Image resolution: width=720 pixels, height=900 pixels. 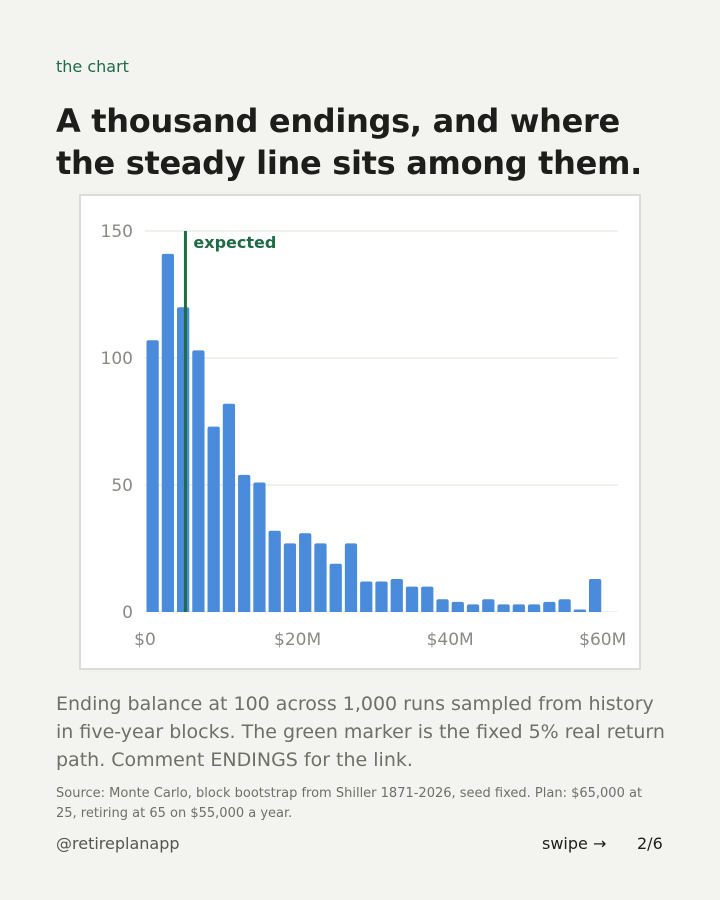 What do you see at coordinates (117, 232) in the screenshot?
I see `y-tick-label-150: 150` at bounding box center [117, 232].